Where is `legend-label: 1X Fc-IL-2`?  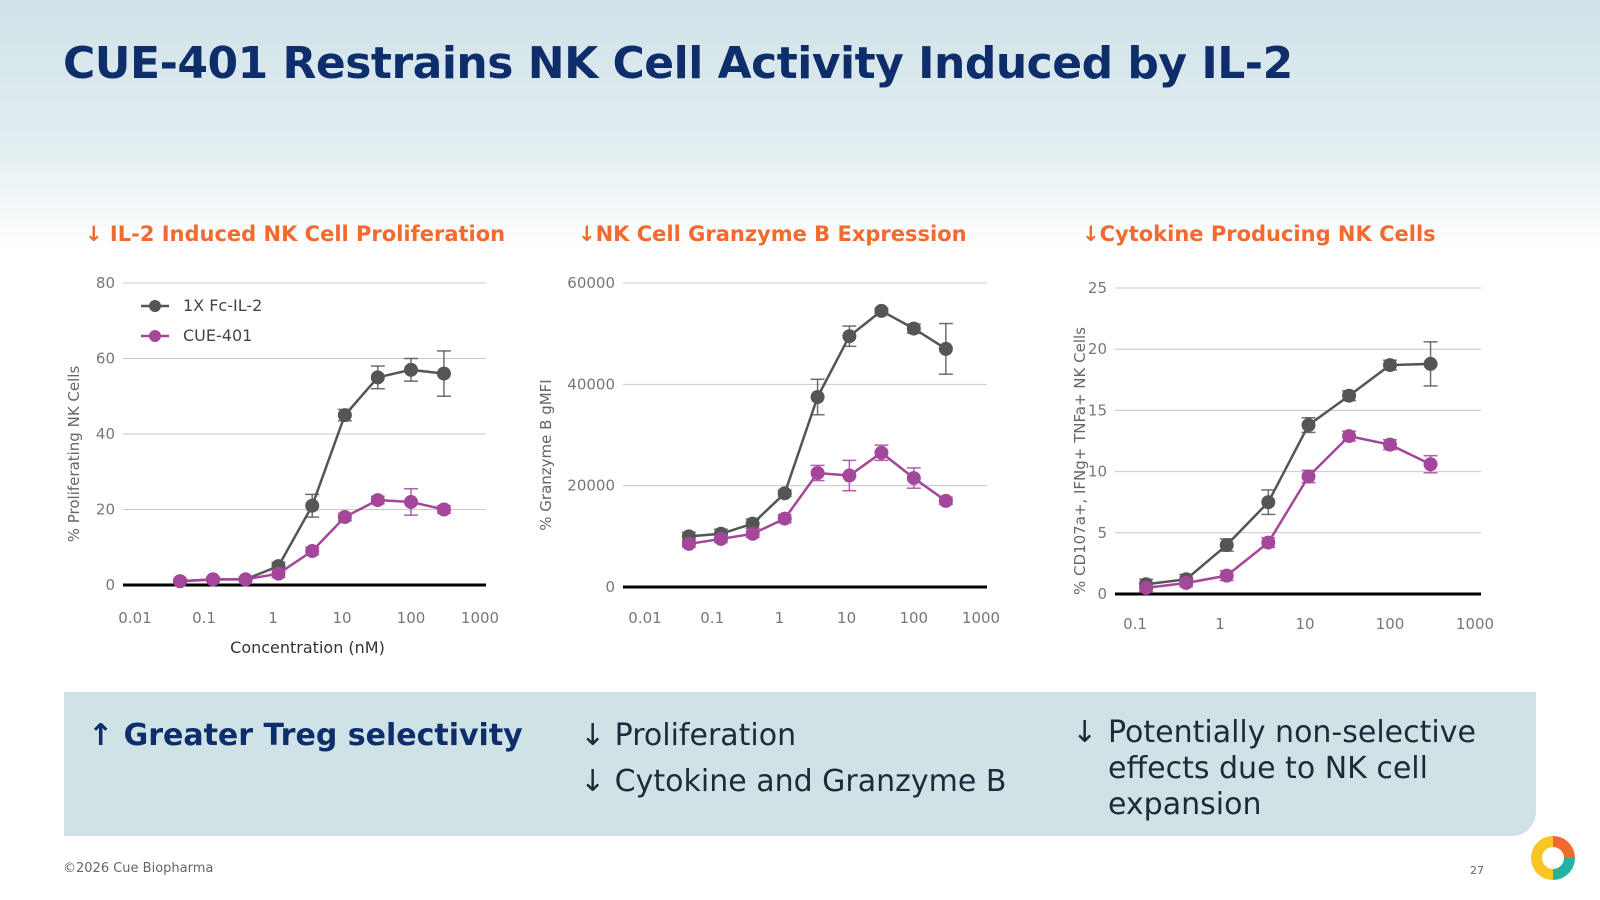 legend-label: 1X Fc-IL-2 is located at coordinates (222, 305).